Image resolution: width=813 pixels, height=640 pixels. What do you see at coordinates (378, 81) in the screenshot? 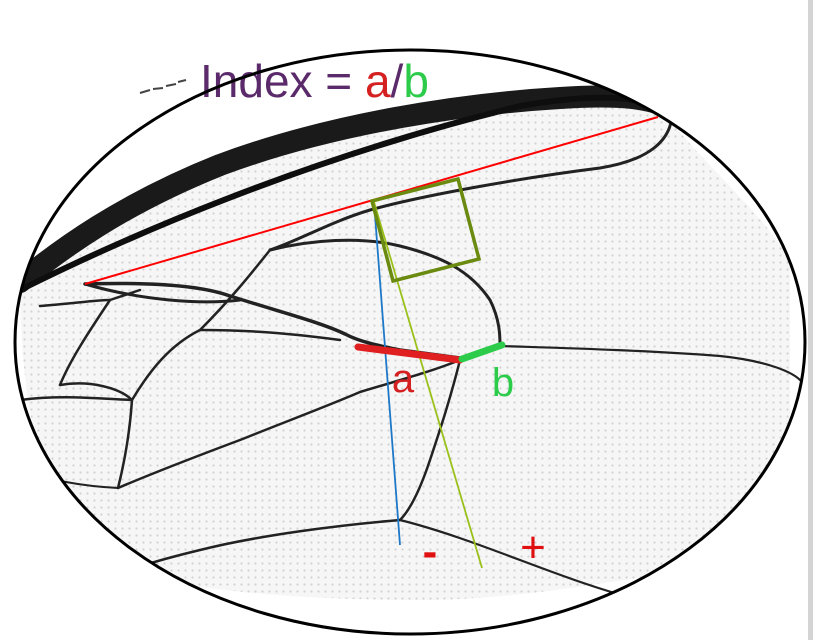
I see `formula-numerator: a` at bounding box center [378, 81].